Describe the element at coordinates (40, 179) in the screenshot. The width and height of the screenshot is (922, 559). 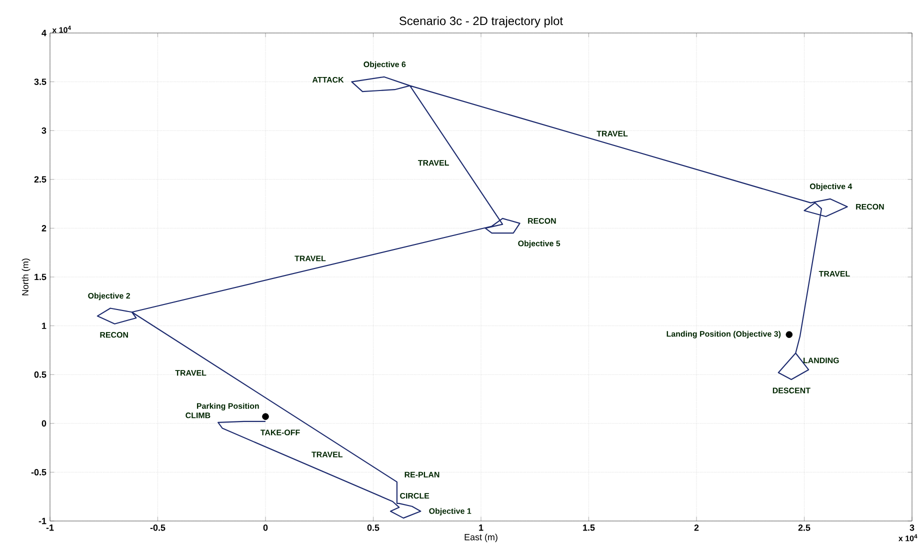
I see `y-tick-label: 2.5` at that location.